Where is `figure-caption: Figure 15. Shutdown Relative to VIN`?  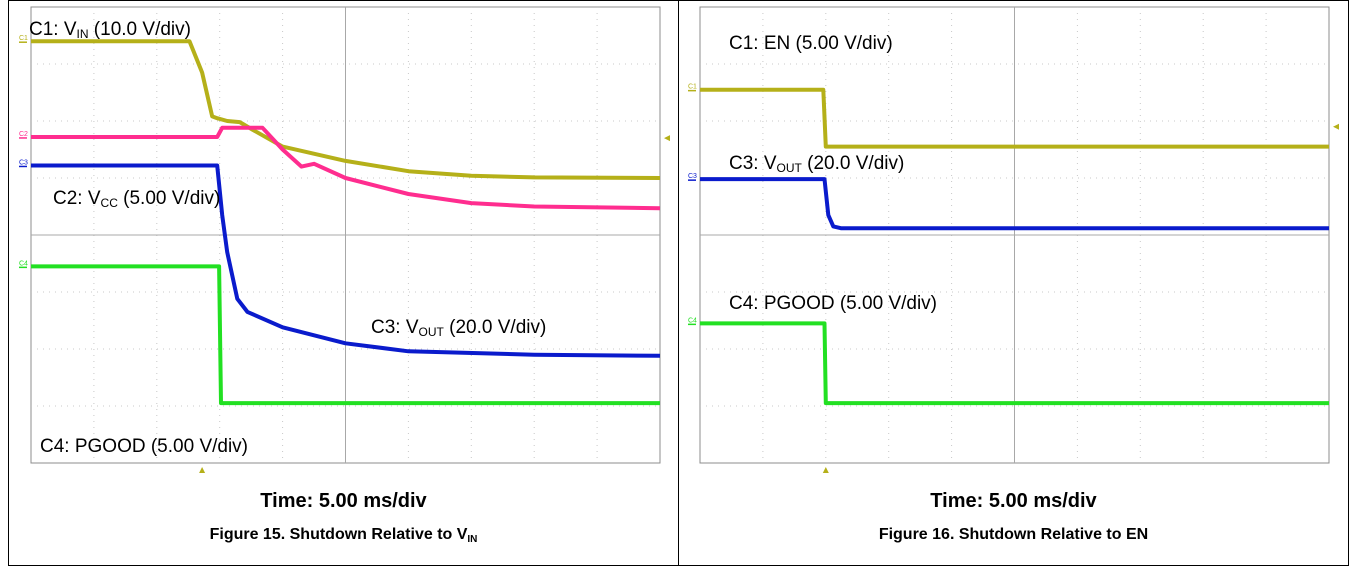
figure-caption: Figure 15. Shutdown Relative to VIN is located at coordinates (343, 535).